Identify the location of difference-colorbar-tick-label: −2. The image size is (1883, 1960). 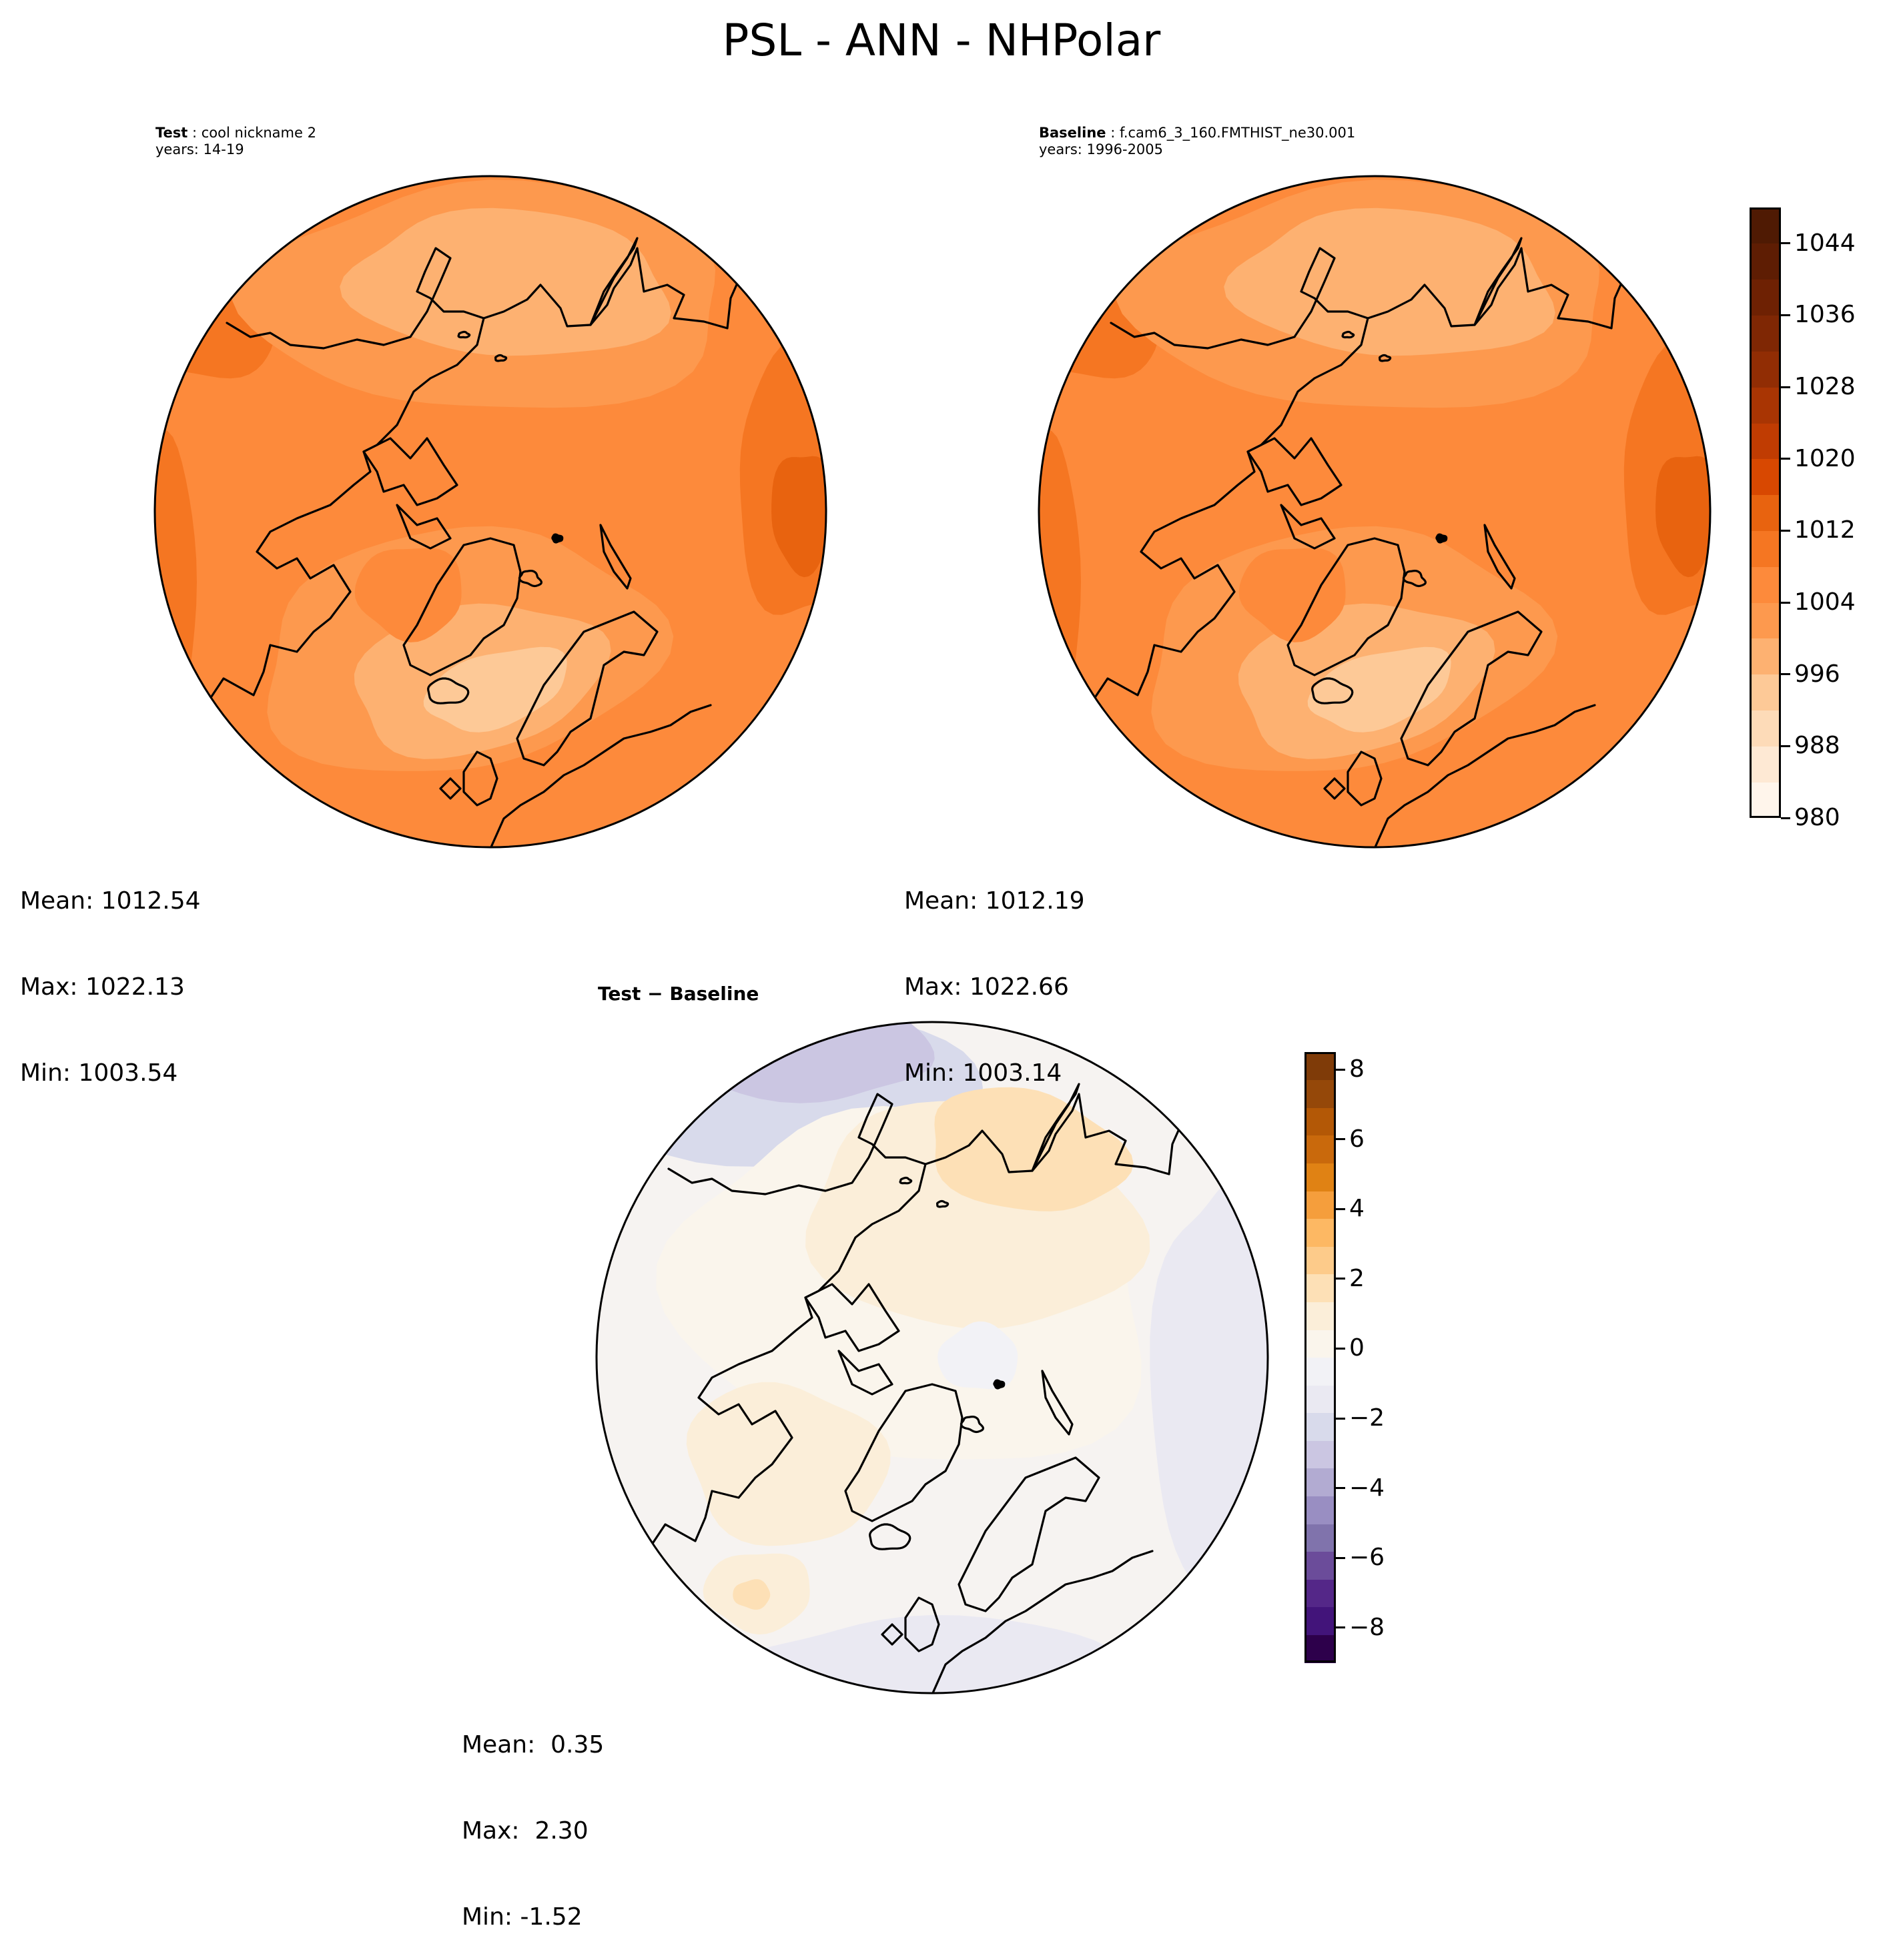
(1367, 1418).